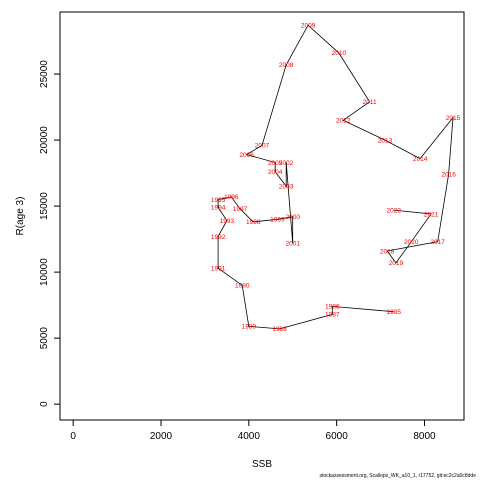 The image size is (480, 480). I want to click on x-tick-label: 2000, so click(161, 436).